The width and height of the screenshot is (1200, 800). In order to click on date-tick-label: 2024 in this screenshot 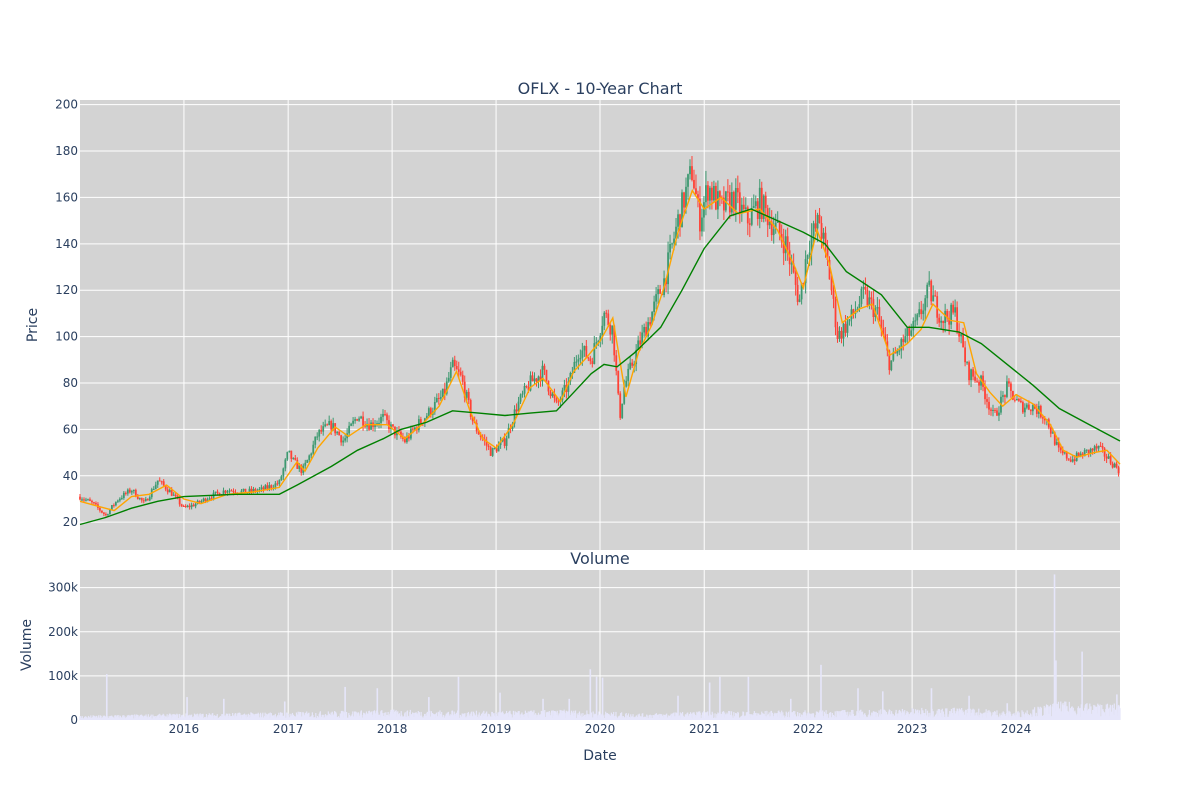, I will do `click(1016, 729)`.